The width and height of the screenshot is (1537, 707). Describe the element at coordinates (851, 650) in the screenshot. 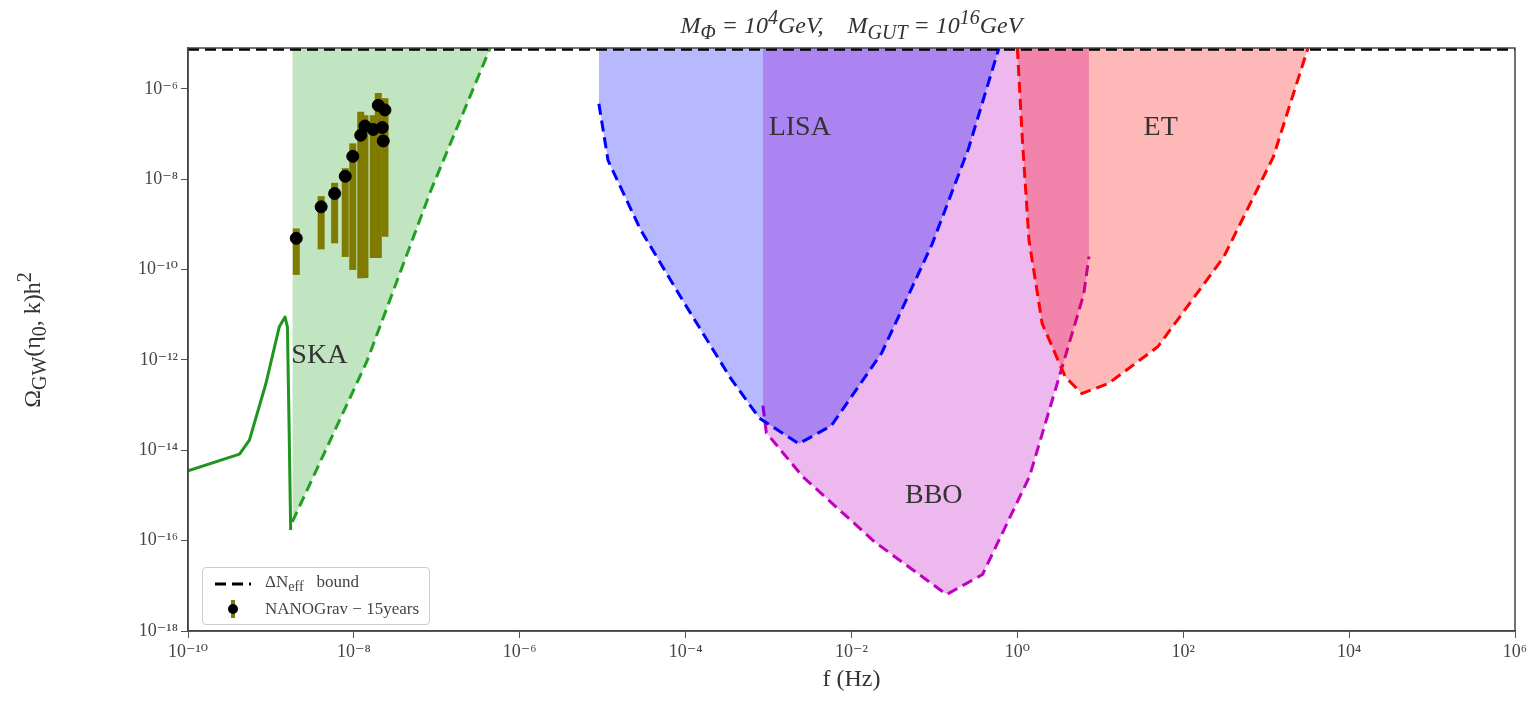

I see `x-tick-label: 10⁻²` at that location.